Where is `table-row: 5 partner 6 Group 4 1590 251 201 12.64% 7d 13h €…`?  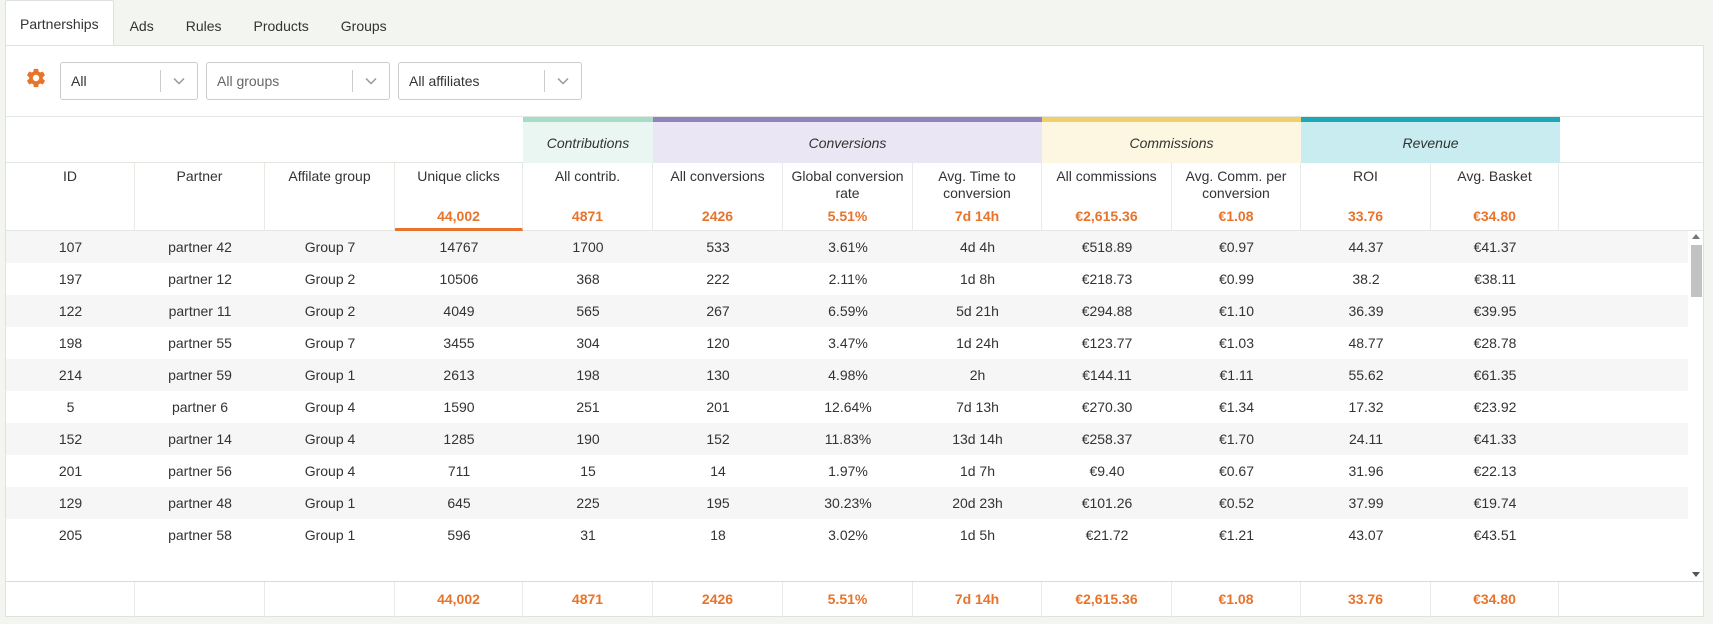 table-row: 5 partner 6 Group 4 1590 251 201 12.64% 7d 13h €… is located at coordinates (847, 407).